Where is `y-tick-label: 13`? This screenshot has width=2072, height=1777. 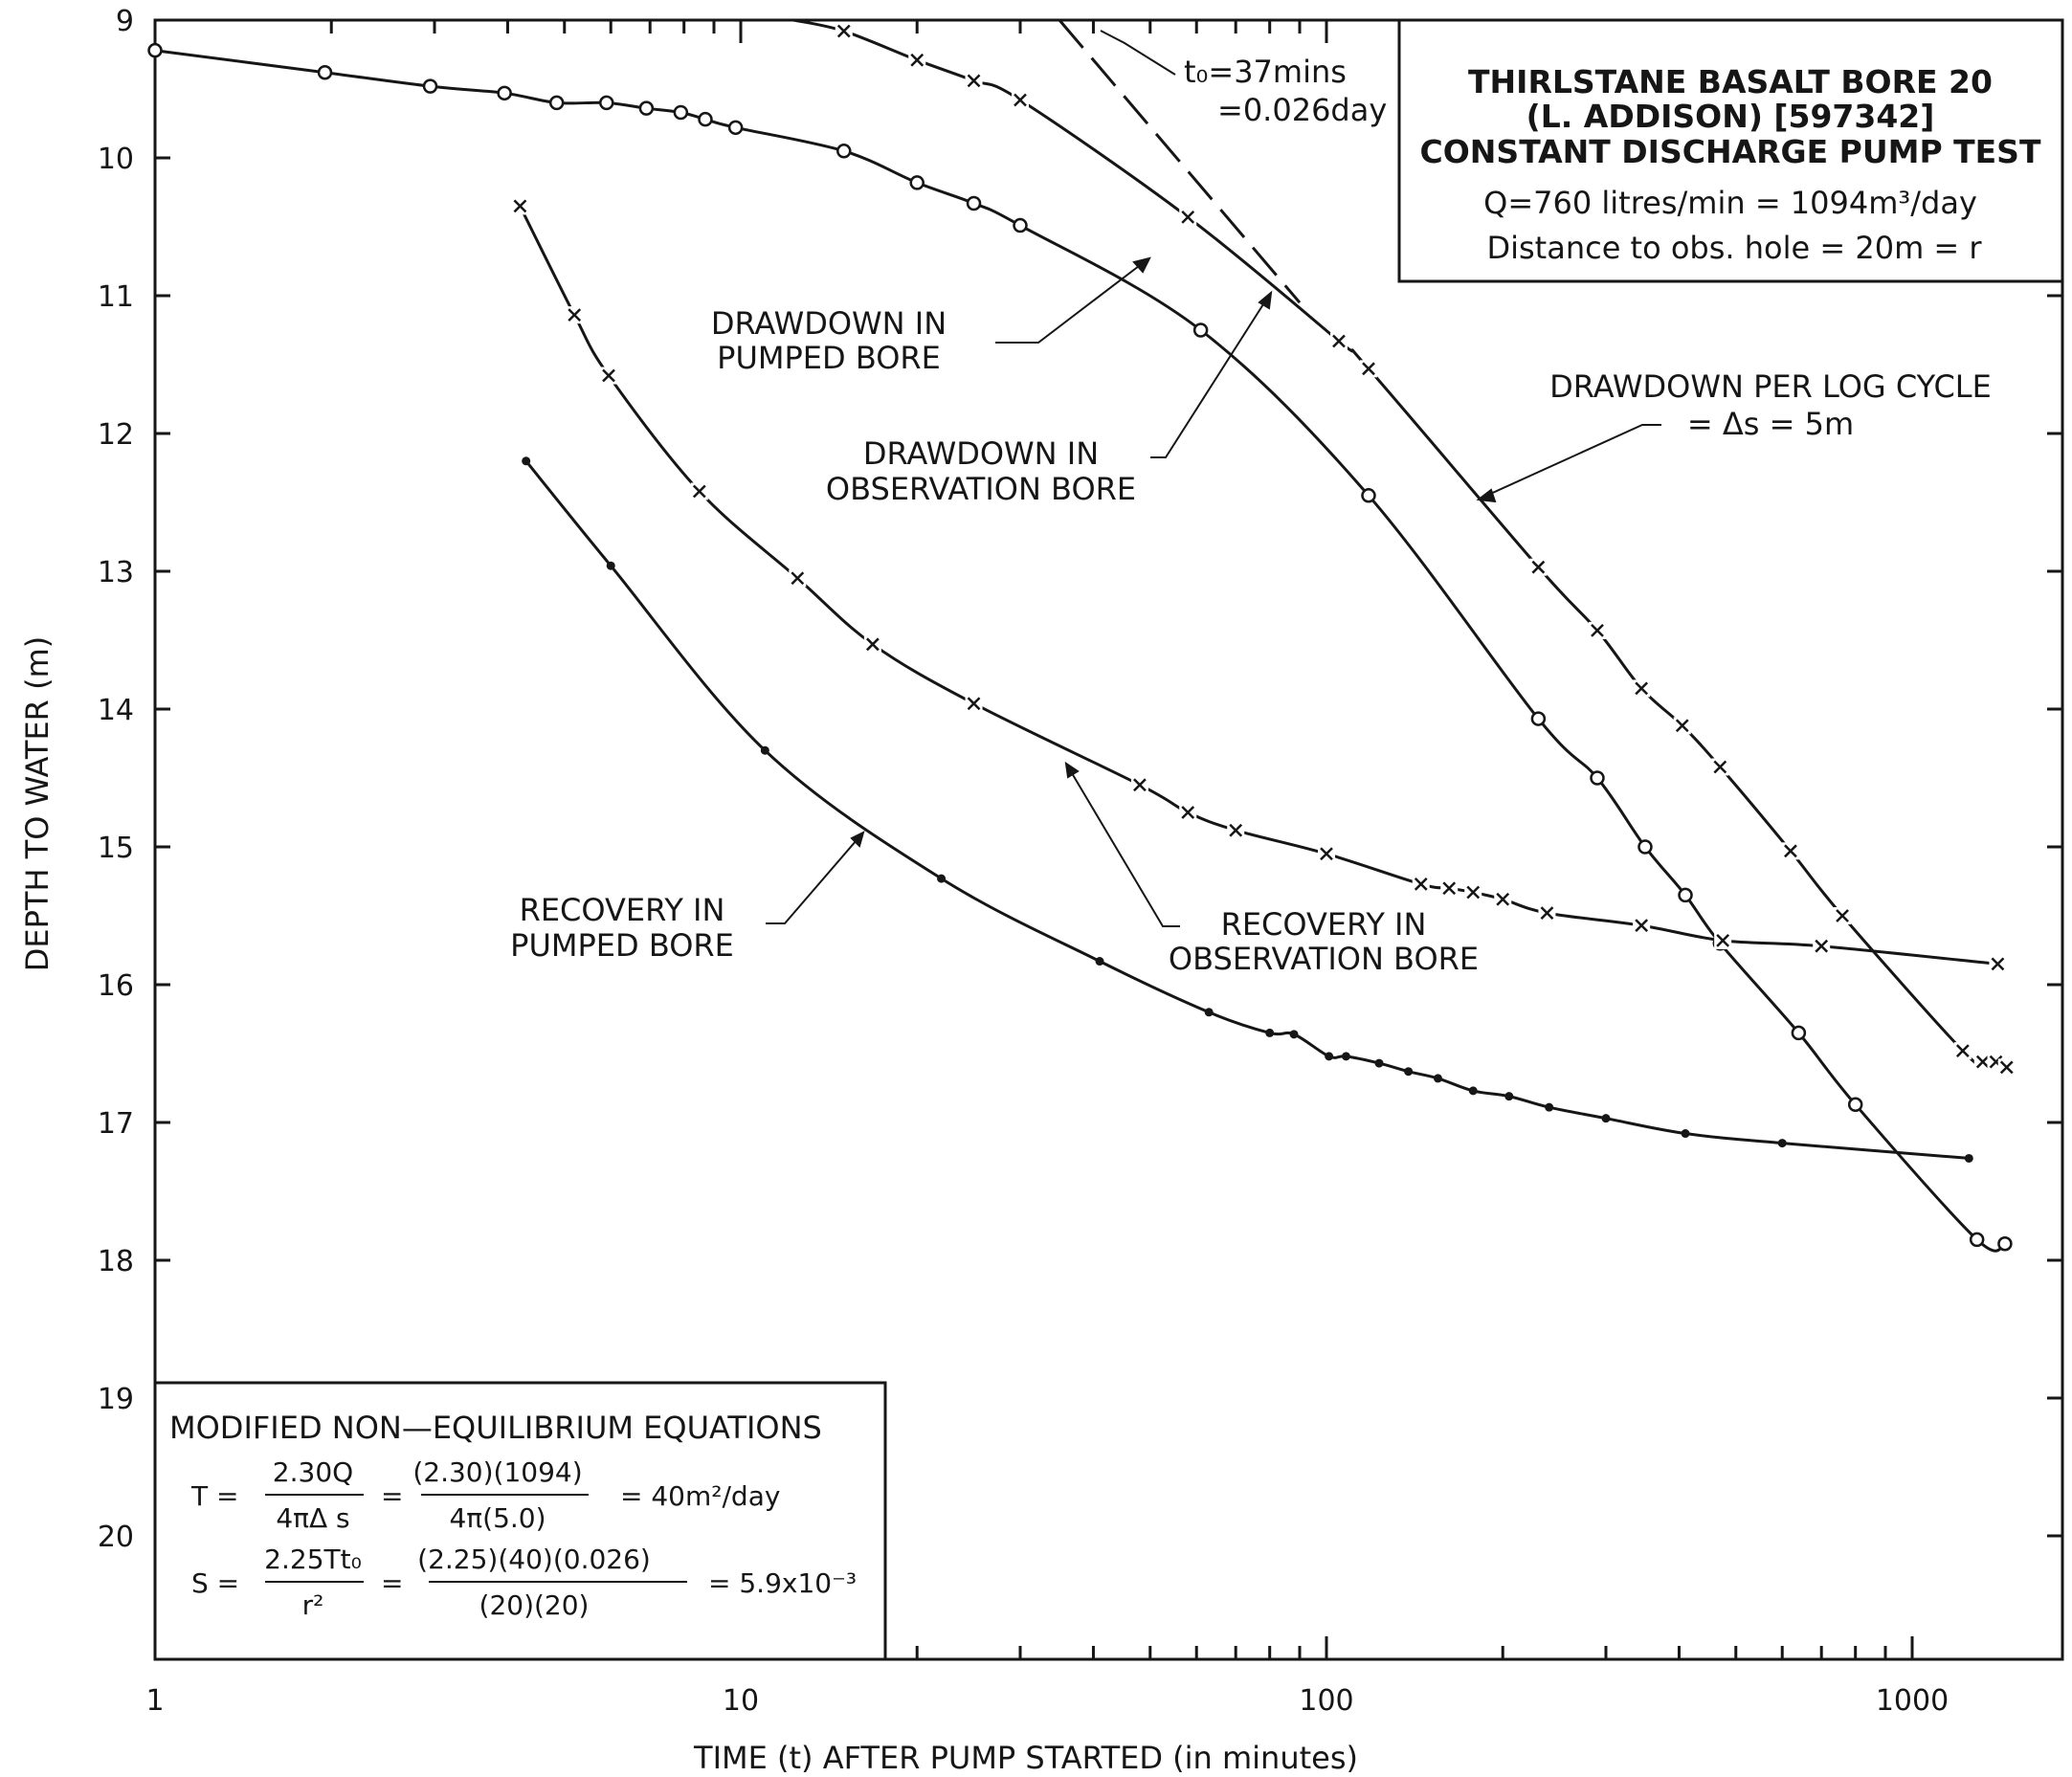
y-tick-label: 13 is located at coordinates (116, 573).